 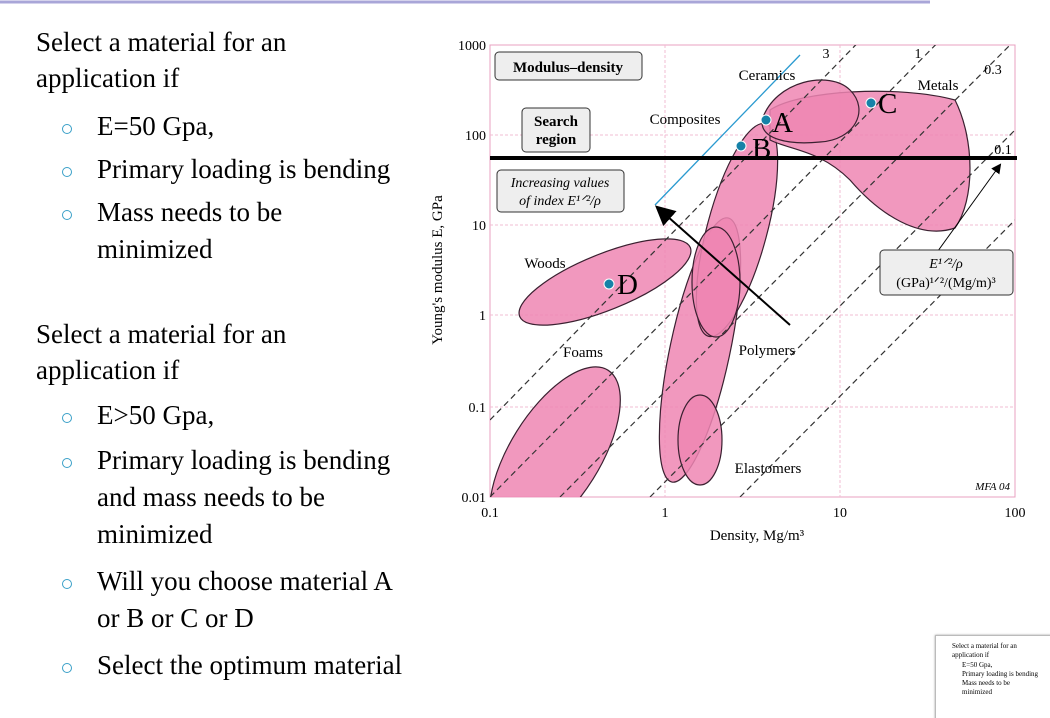 What do you see at coordinates (490, 513) in the screenshot?
I see `x-tick-label: 0.1` at bounding box center [490, 513].